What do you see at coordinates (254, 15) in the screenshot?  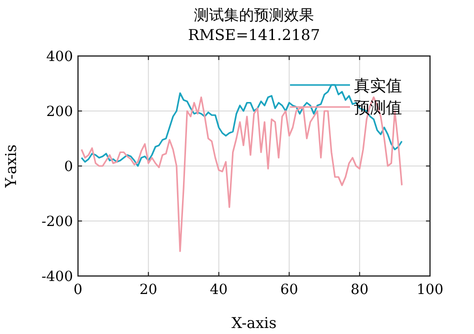 I see `chart-title: 测试集的预测效果` at bounding box center [254, 15].